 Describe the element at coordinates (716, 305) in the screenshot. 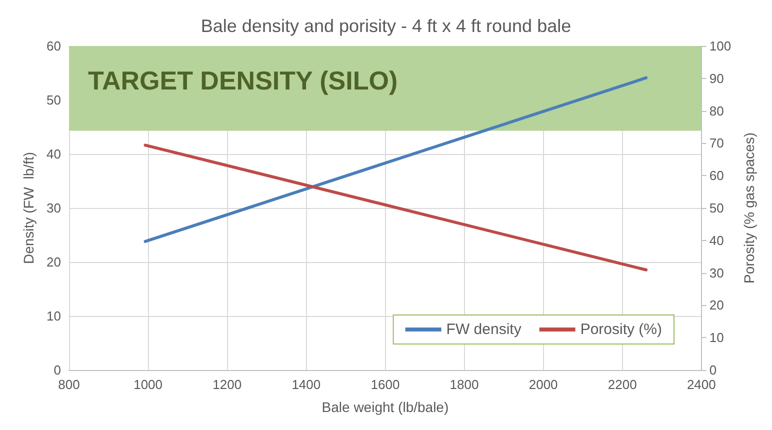

I see `y2-tick-label: 20` at that location.